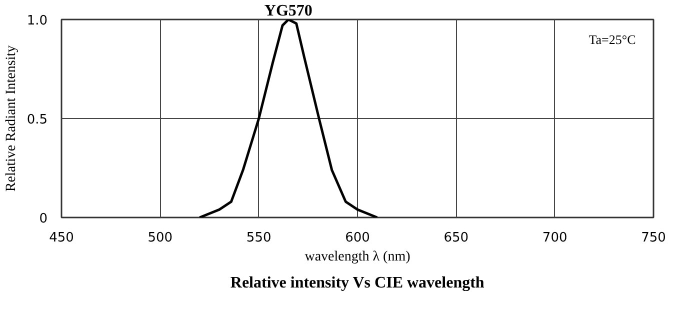  I want to click on annotation: Ta=25°C, so click(612, 39).